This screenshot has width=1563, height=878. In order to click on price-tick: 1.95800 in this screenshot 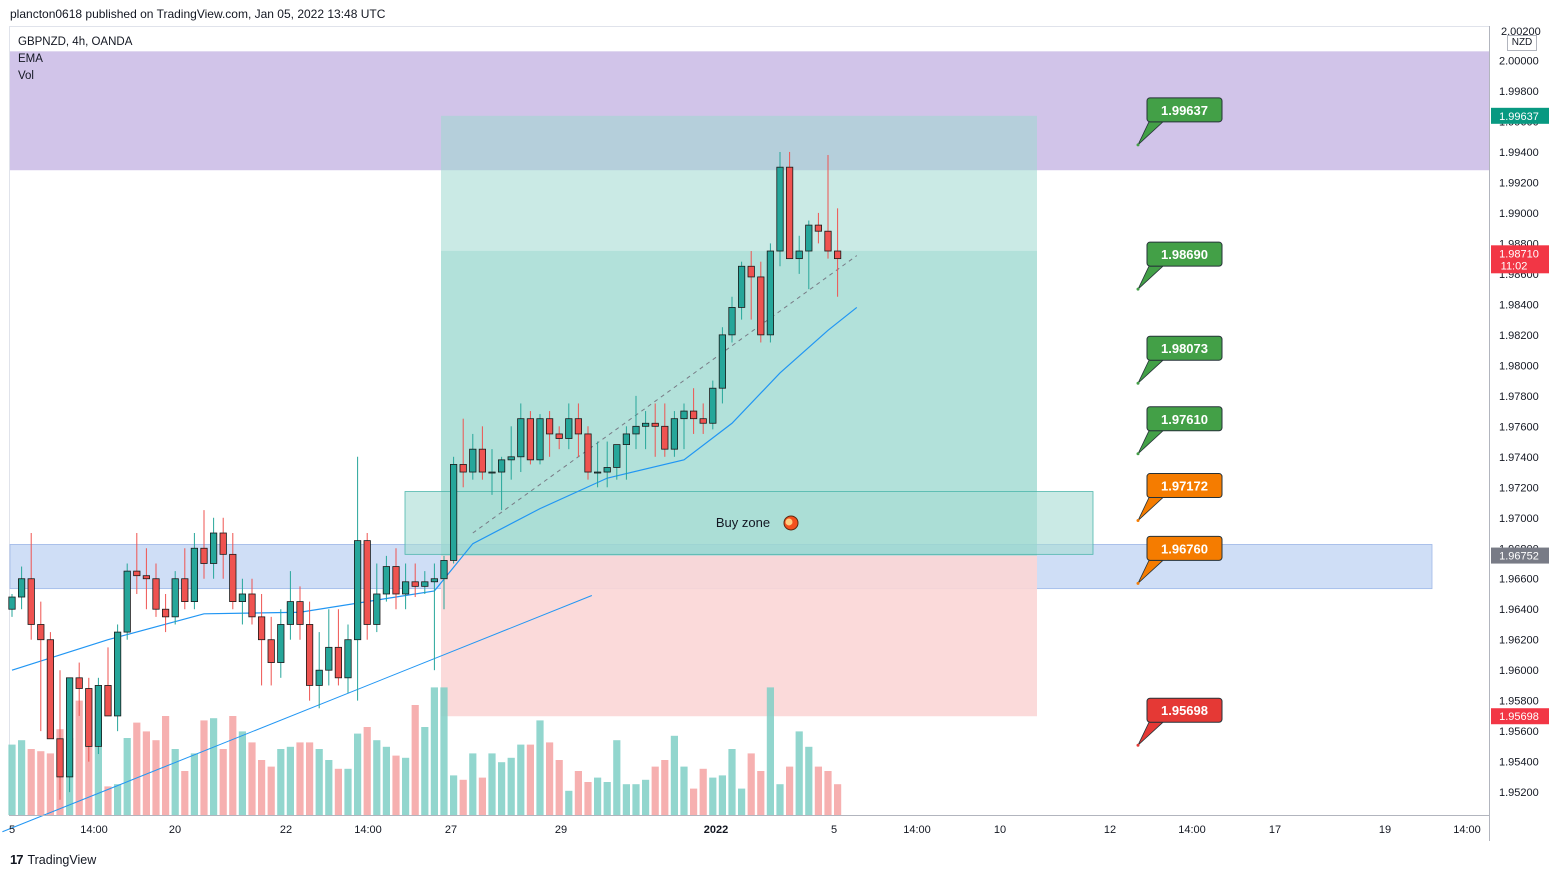, I will do `click(1519, 702)`.